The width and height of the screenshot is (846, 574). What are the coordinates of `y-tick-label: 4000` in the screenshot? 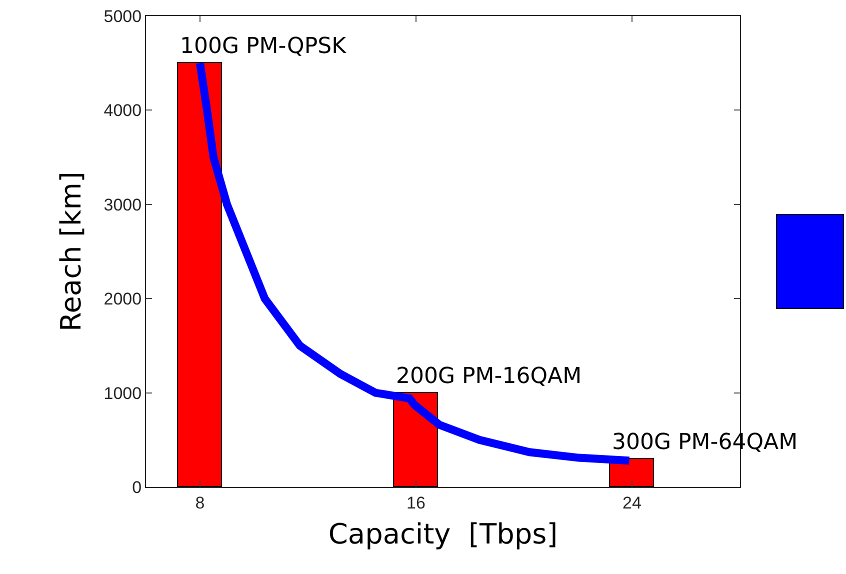 It's located at (123, 110).